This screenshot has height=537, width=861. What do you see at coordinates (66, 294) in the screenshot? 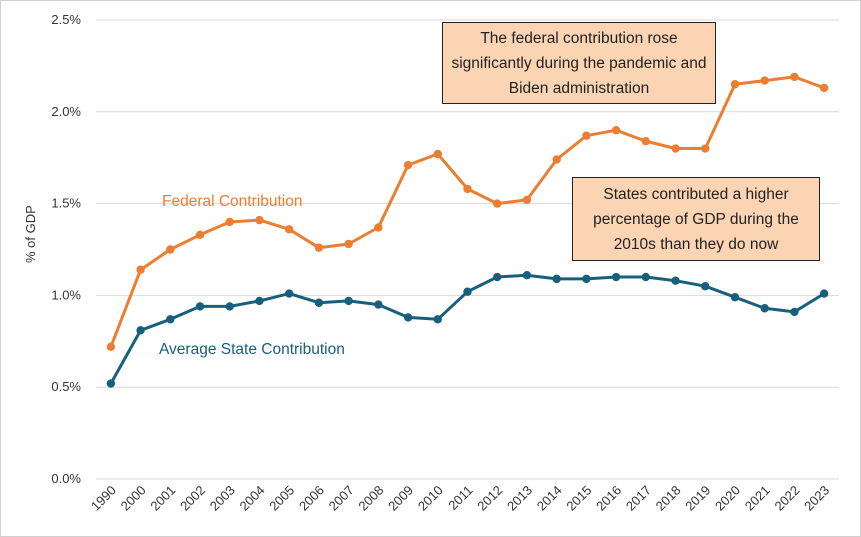
I see `y-tick-label: 1.0%` at bounding box center [66, 294].